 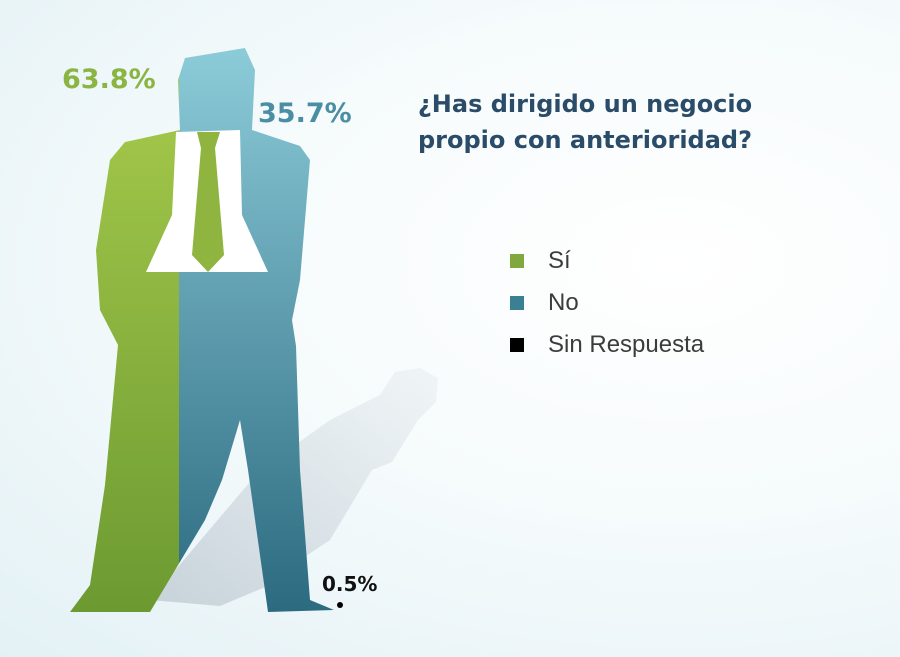 I want to click on no-percentage-label: 35.7%, so click(x=305, y=113).